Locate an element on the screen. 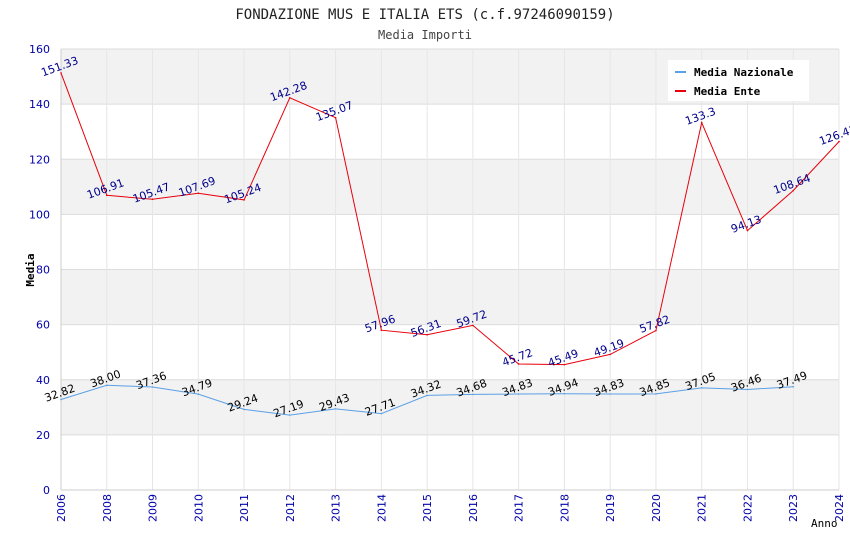 The width and height of the screenshot is (850, 550). x-tick-label: 2018 is located at coordinates (564, 508).